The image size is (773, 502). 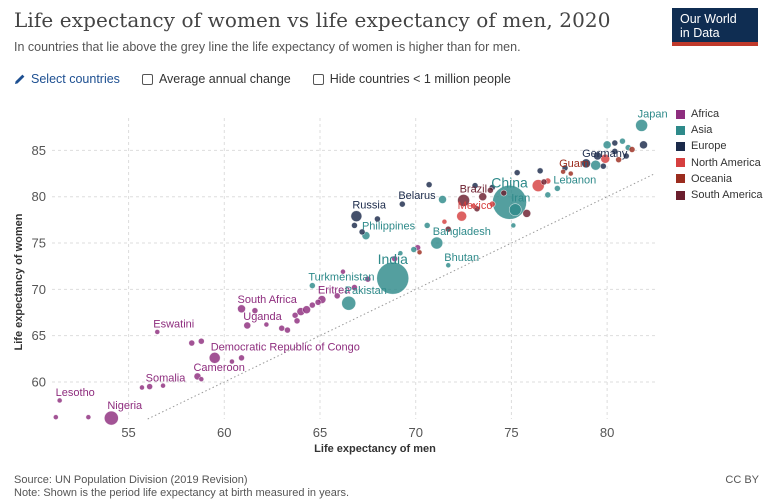 What do you see at coordinates (702, 130) in the screenshot?
I see `legend-label: Asia` at bounding box center [702, 130].